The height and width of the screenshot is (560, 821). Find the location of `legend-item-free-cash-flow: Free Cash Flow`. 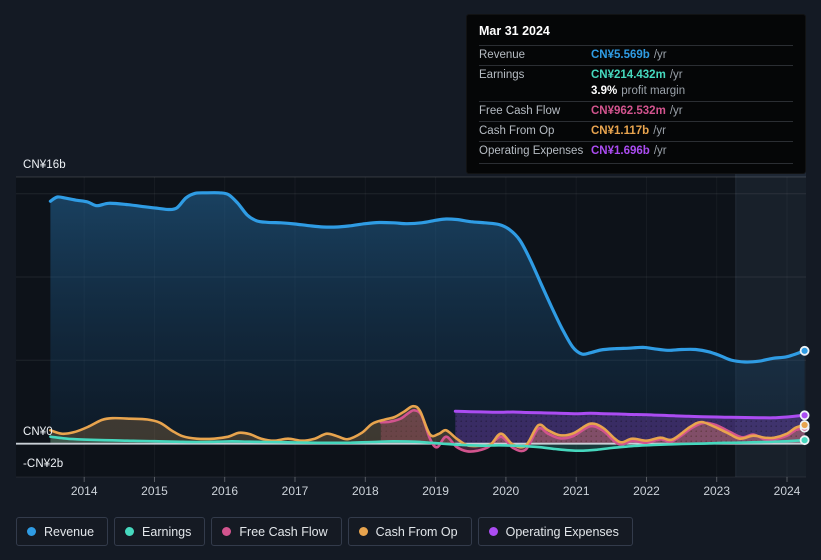

legend-item-free-cash-flow: Free Cash Flow is located at coordinates (276, 531).